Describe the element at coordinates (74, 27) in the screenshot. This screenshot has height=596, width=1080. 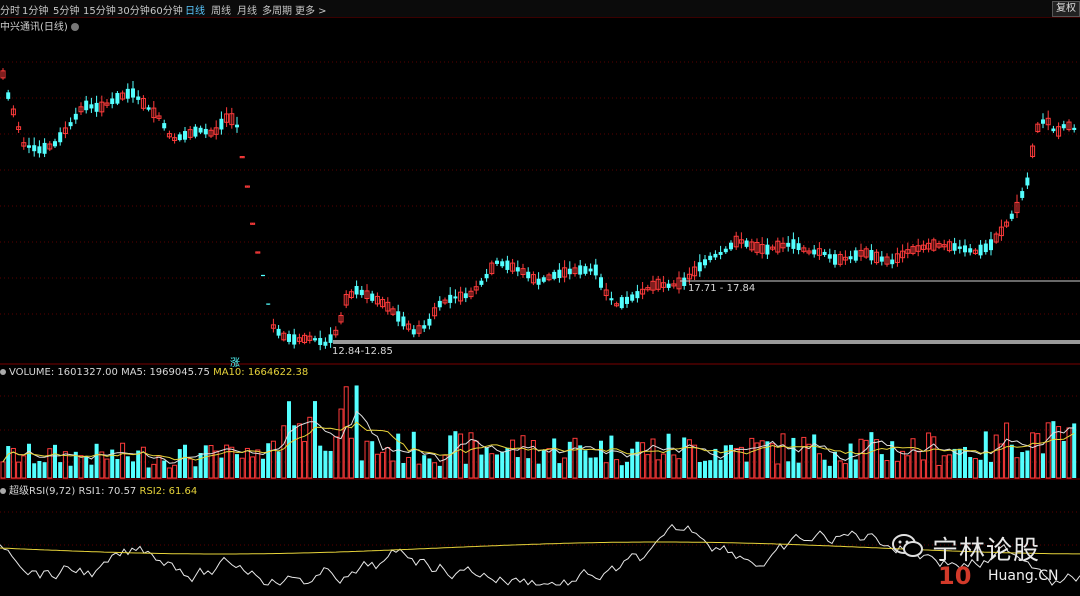
I see `close-icon` at that location.